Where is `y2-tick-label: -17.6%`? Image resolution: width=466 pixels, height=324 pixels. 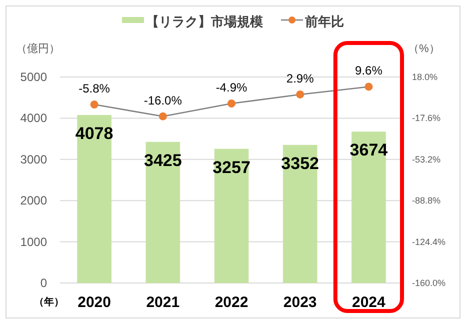
y2-tick-label: -17.6% is located at coordinates (426, 118).